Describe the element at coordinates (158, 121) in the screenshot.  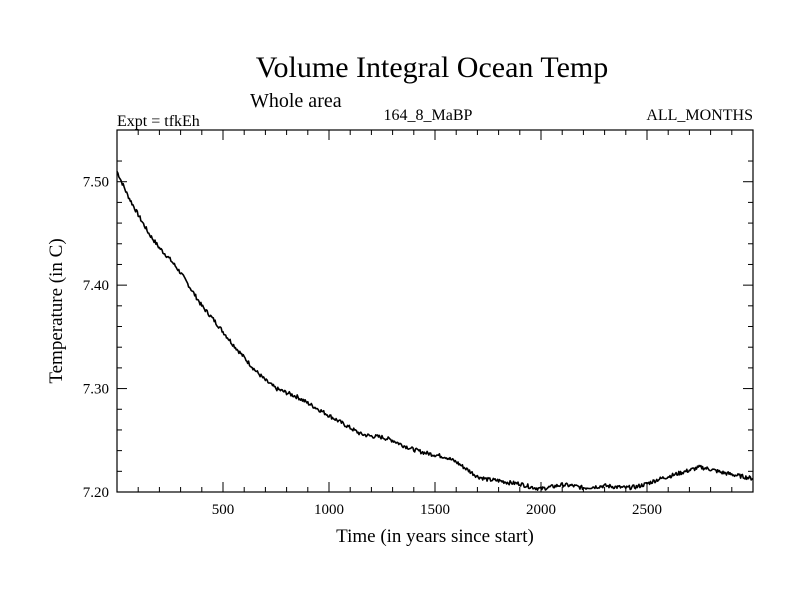
I see `experiment-label: Expt = tfkEh` at that location.